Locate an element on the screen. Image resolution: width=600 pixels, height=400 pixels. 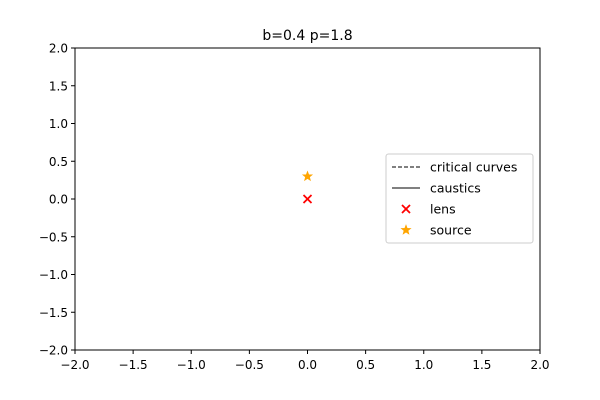
x-tick-label: 2.0 is located at coordinates (539, 365).